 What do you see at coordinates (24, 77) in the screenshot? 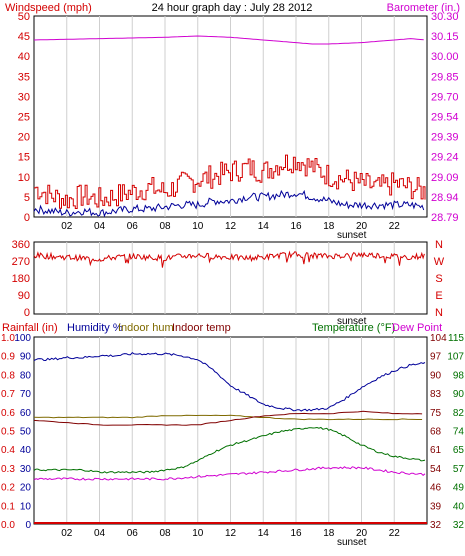
I see `y-tick-label: 35` at bounding box center [24, 77].